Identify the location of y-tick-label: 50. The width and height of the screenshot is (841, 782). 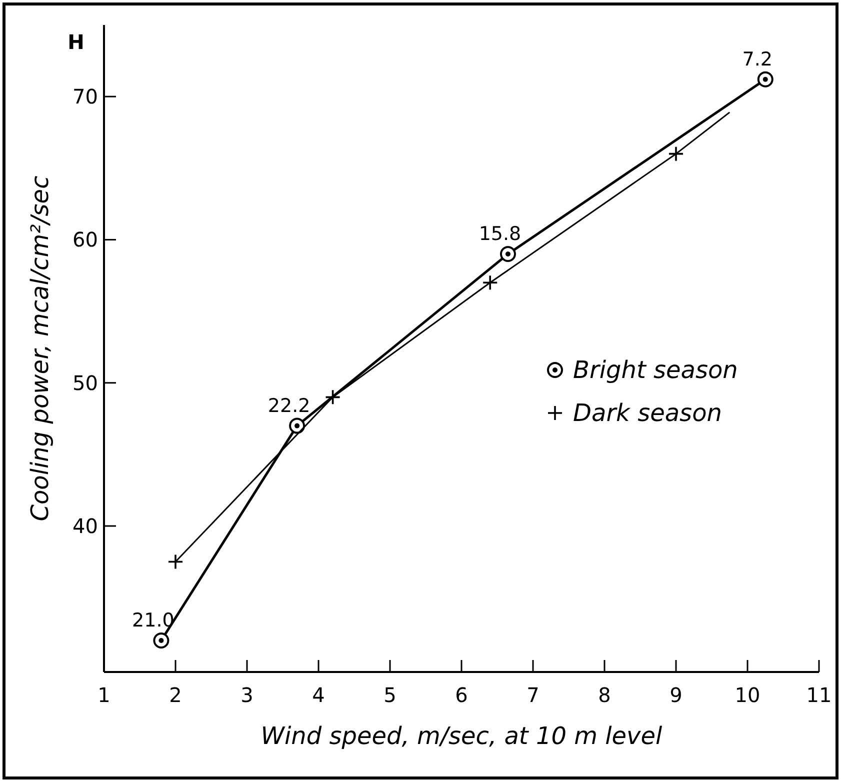
(85, 382).